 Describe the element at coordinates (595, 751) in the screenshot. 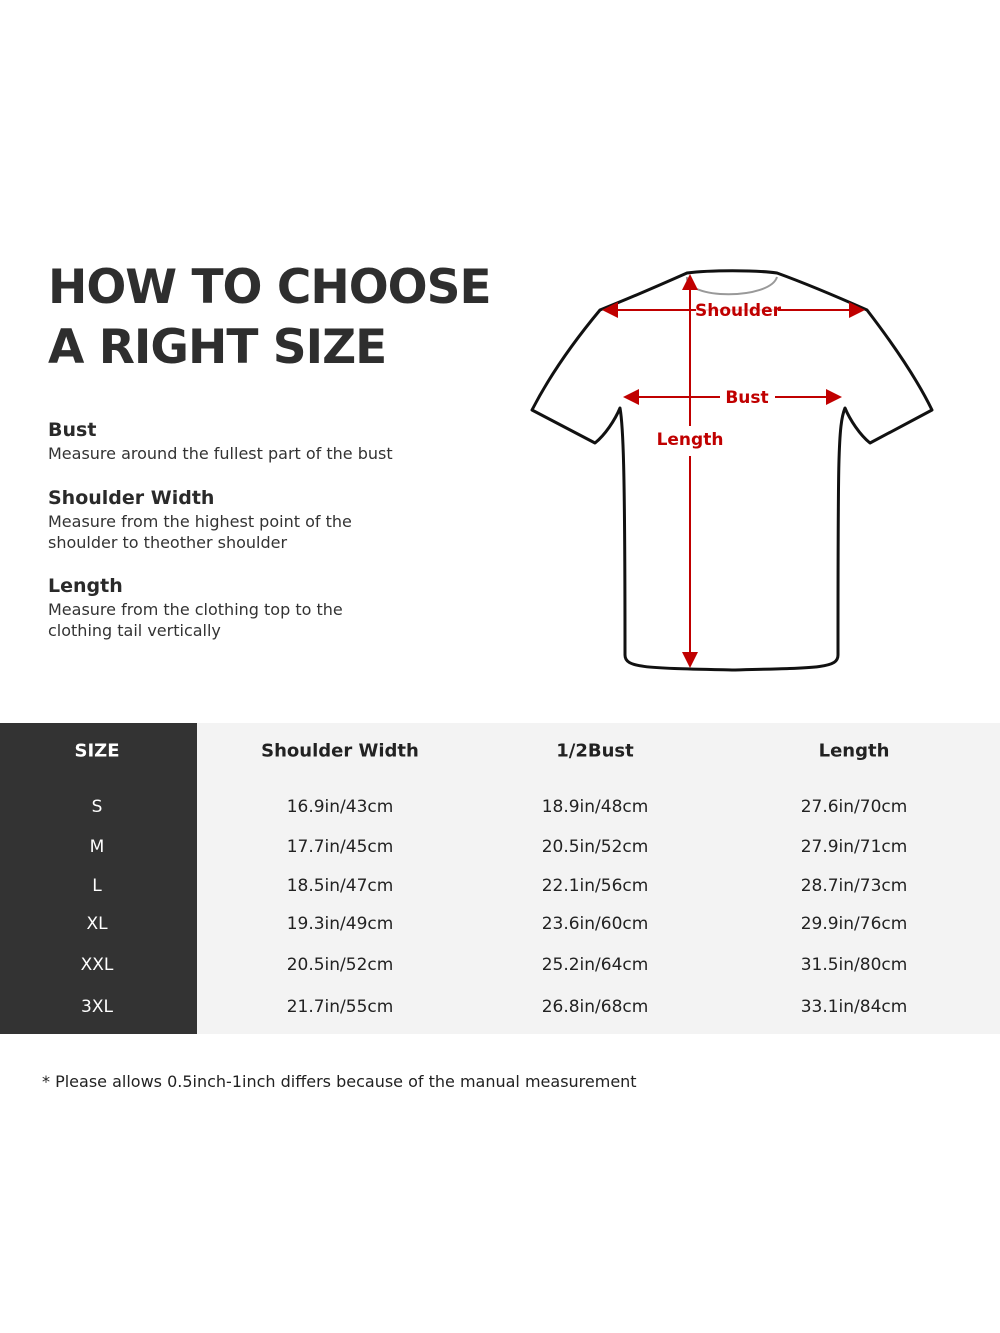

I see `column-header-half-bust: 1/2Bust` at that location.